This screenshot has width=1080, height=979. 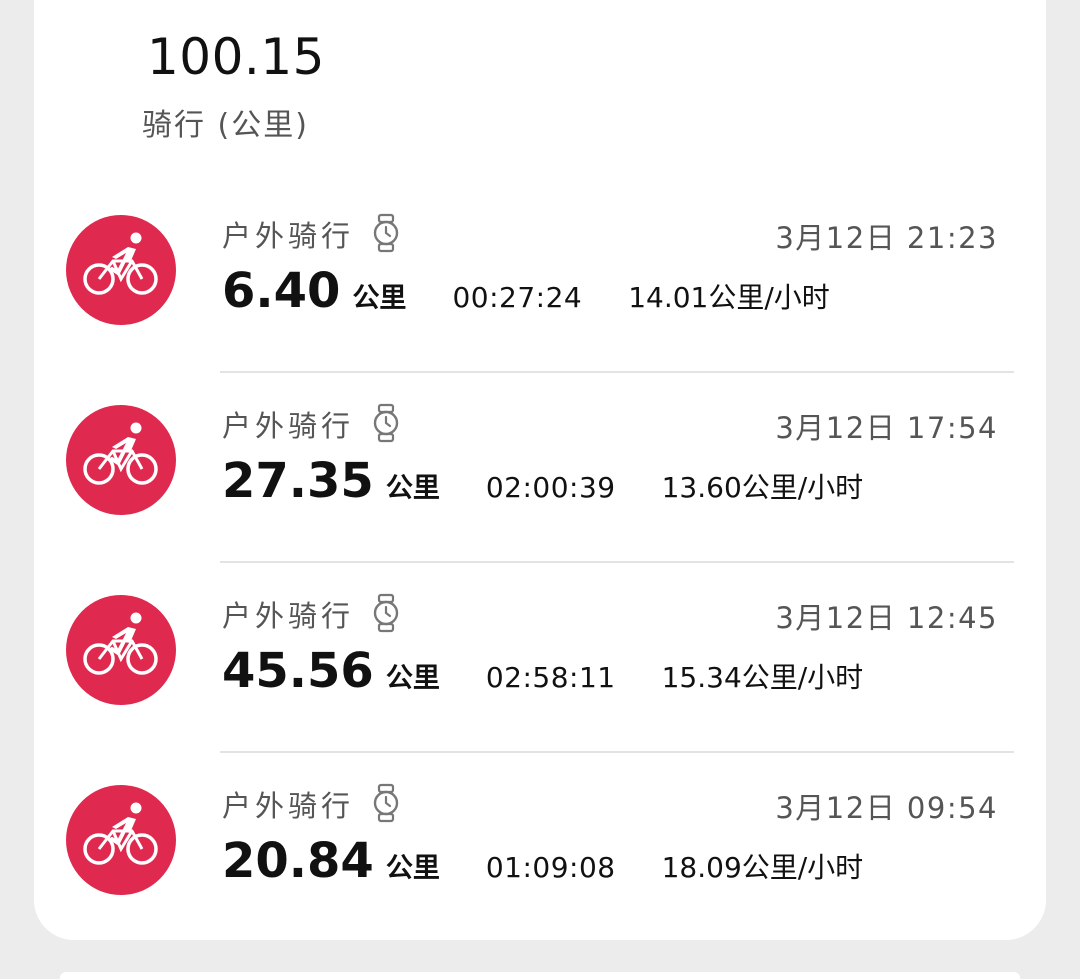 What do you see at coordinates (886, 238) in the screenshot?
I see `activity-time: 3月12日 21:23` at bounding box center [886, 238].